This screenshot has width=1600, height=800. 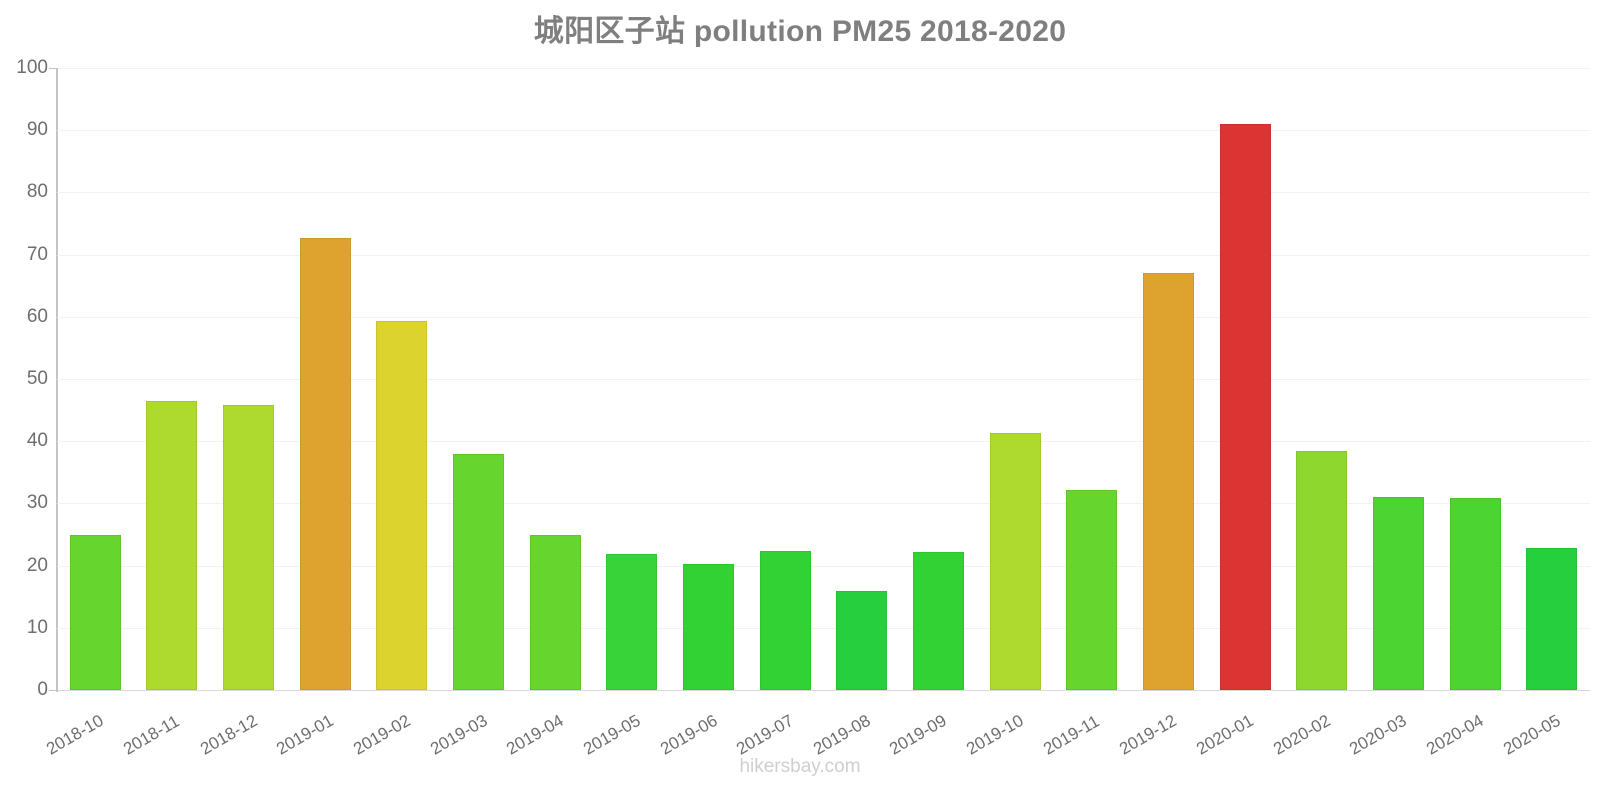 I want to click on x-tick-label-text: 2020-02, so click(x=1301, y=734).